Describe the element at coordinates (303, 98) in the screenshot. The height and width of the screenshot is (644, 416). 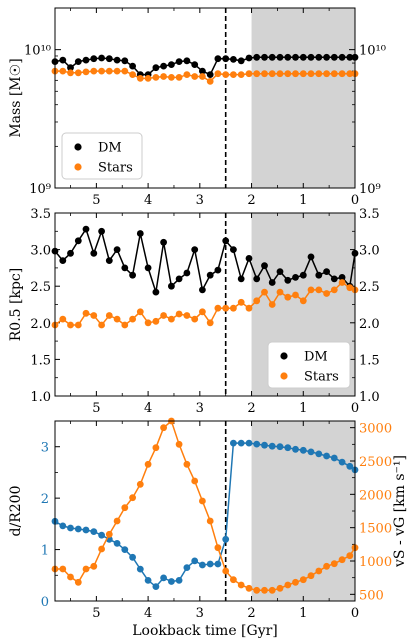
I see `shaded-region` at that location.